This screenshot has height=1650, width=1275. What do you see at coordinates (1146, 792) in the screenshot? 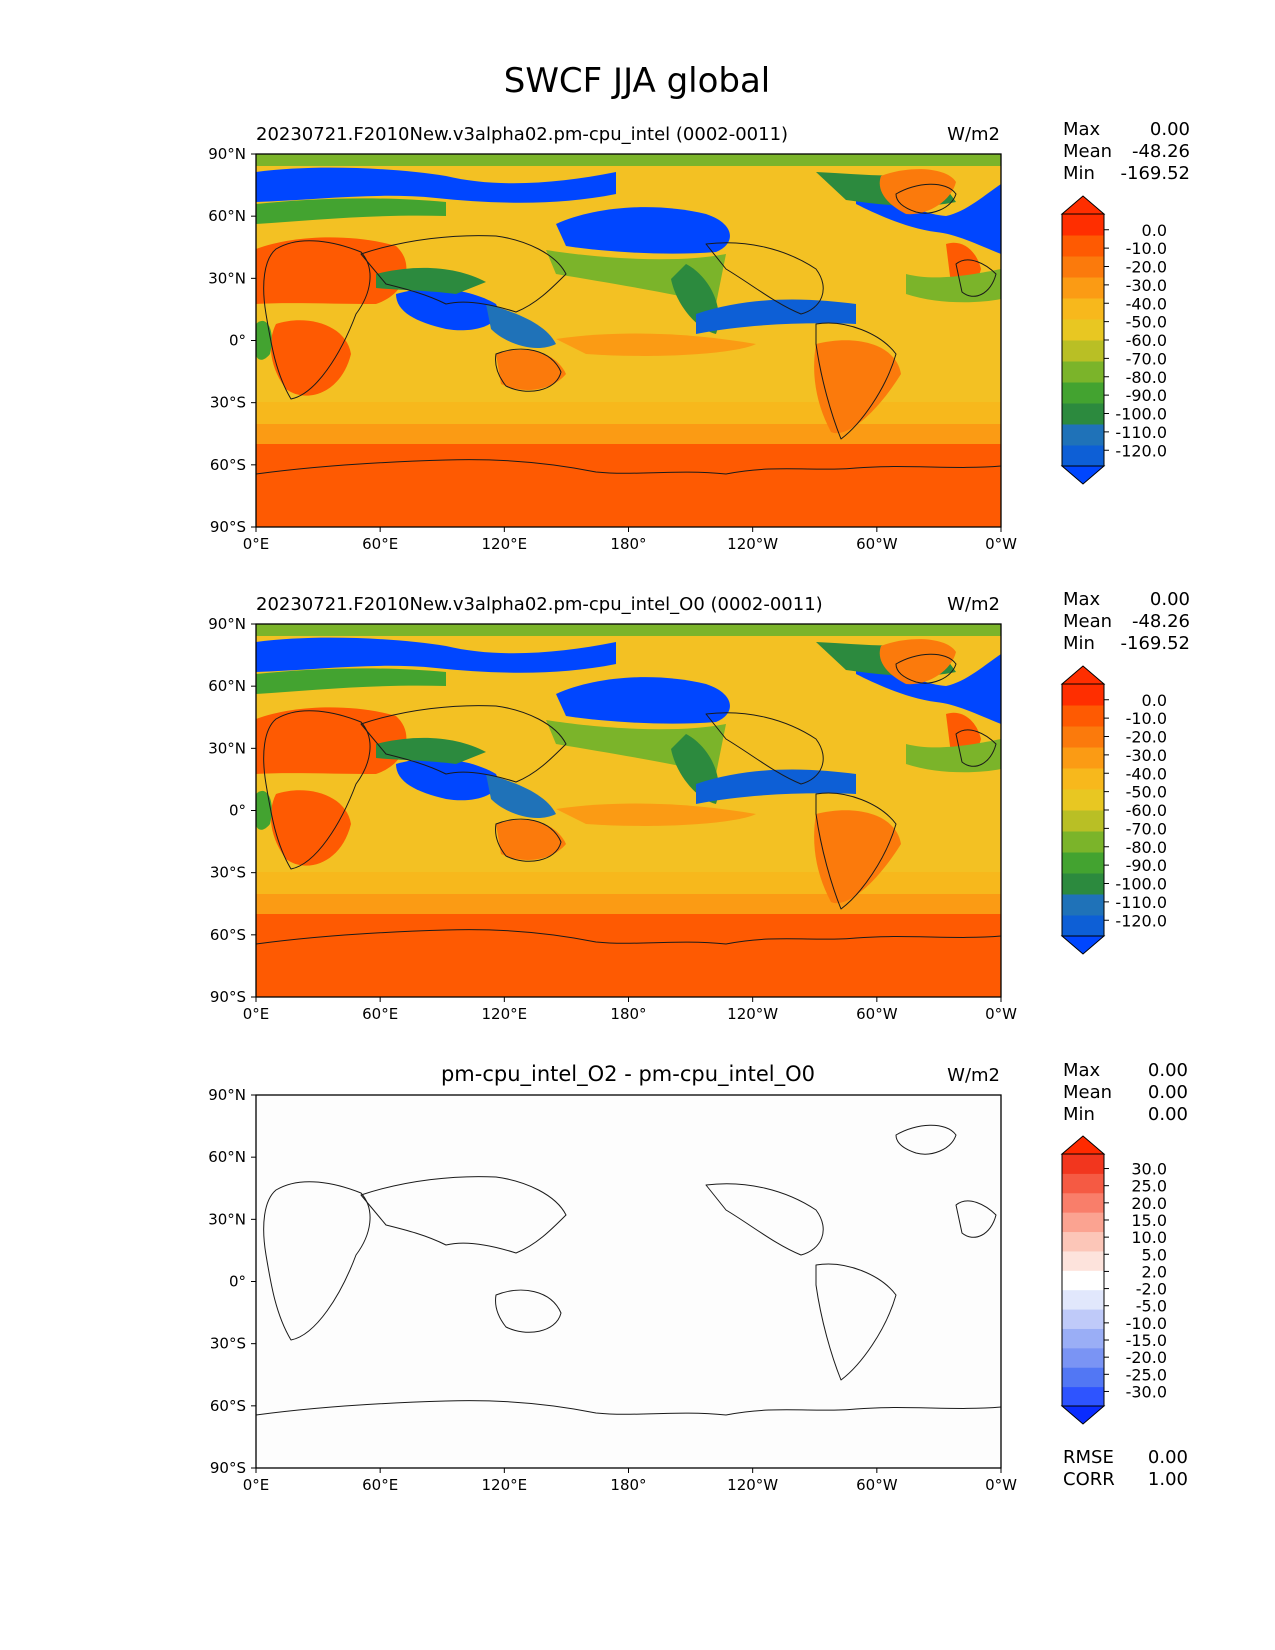
I see `colorbar-label: -50.0` at bounding box center [1146, 792].